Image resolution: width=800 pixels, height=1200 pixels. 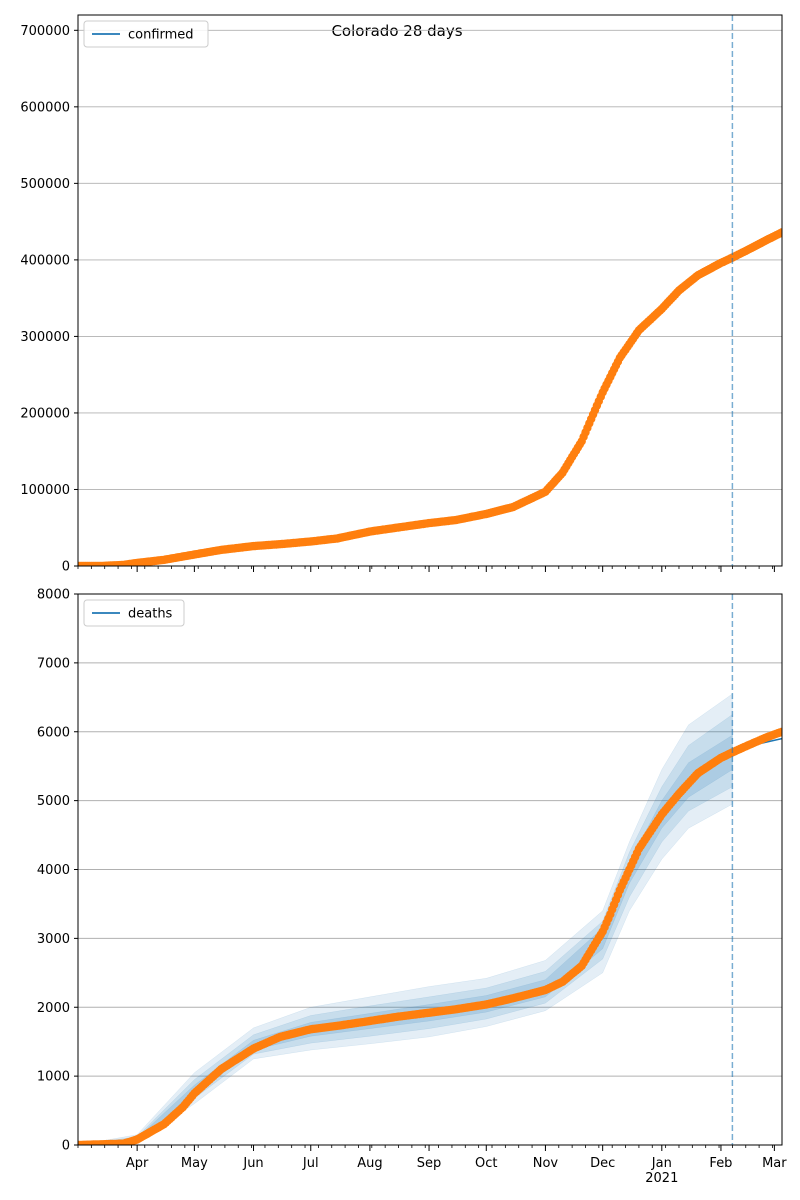 I want to click on deaths-xtick-label: May, so click(x=194, y=1163).